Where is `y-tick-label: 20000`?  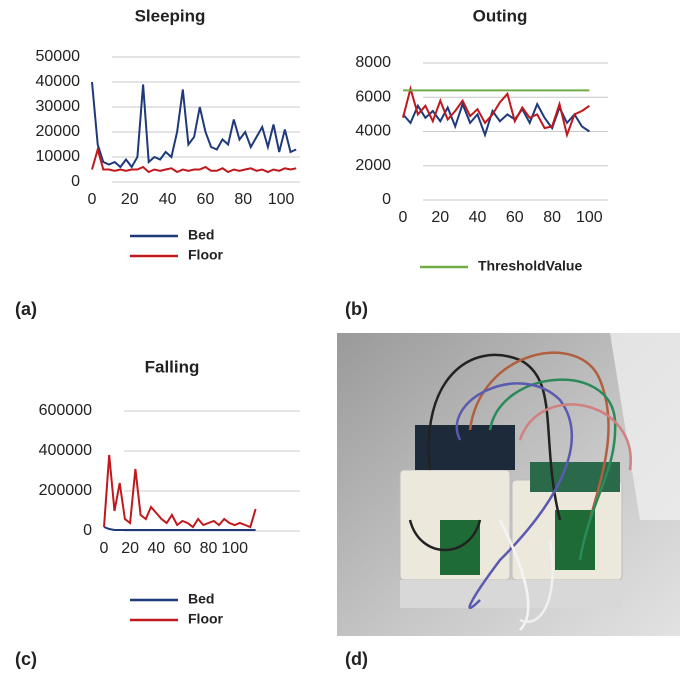 y-tick-label: 20000 is located at coordinates (58, 131).